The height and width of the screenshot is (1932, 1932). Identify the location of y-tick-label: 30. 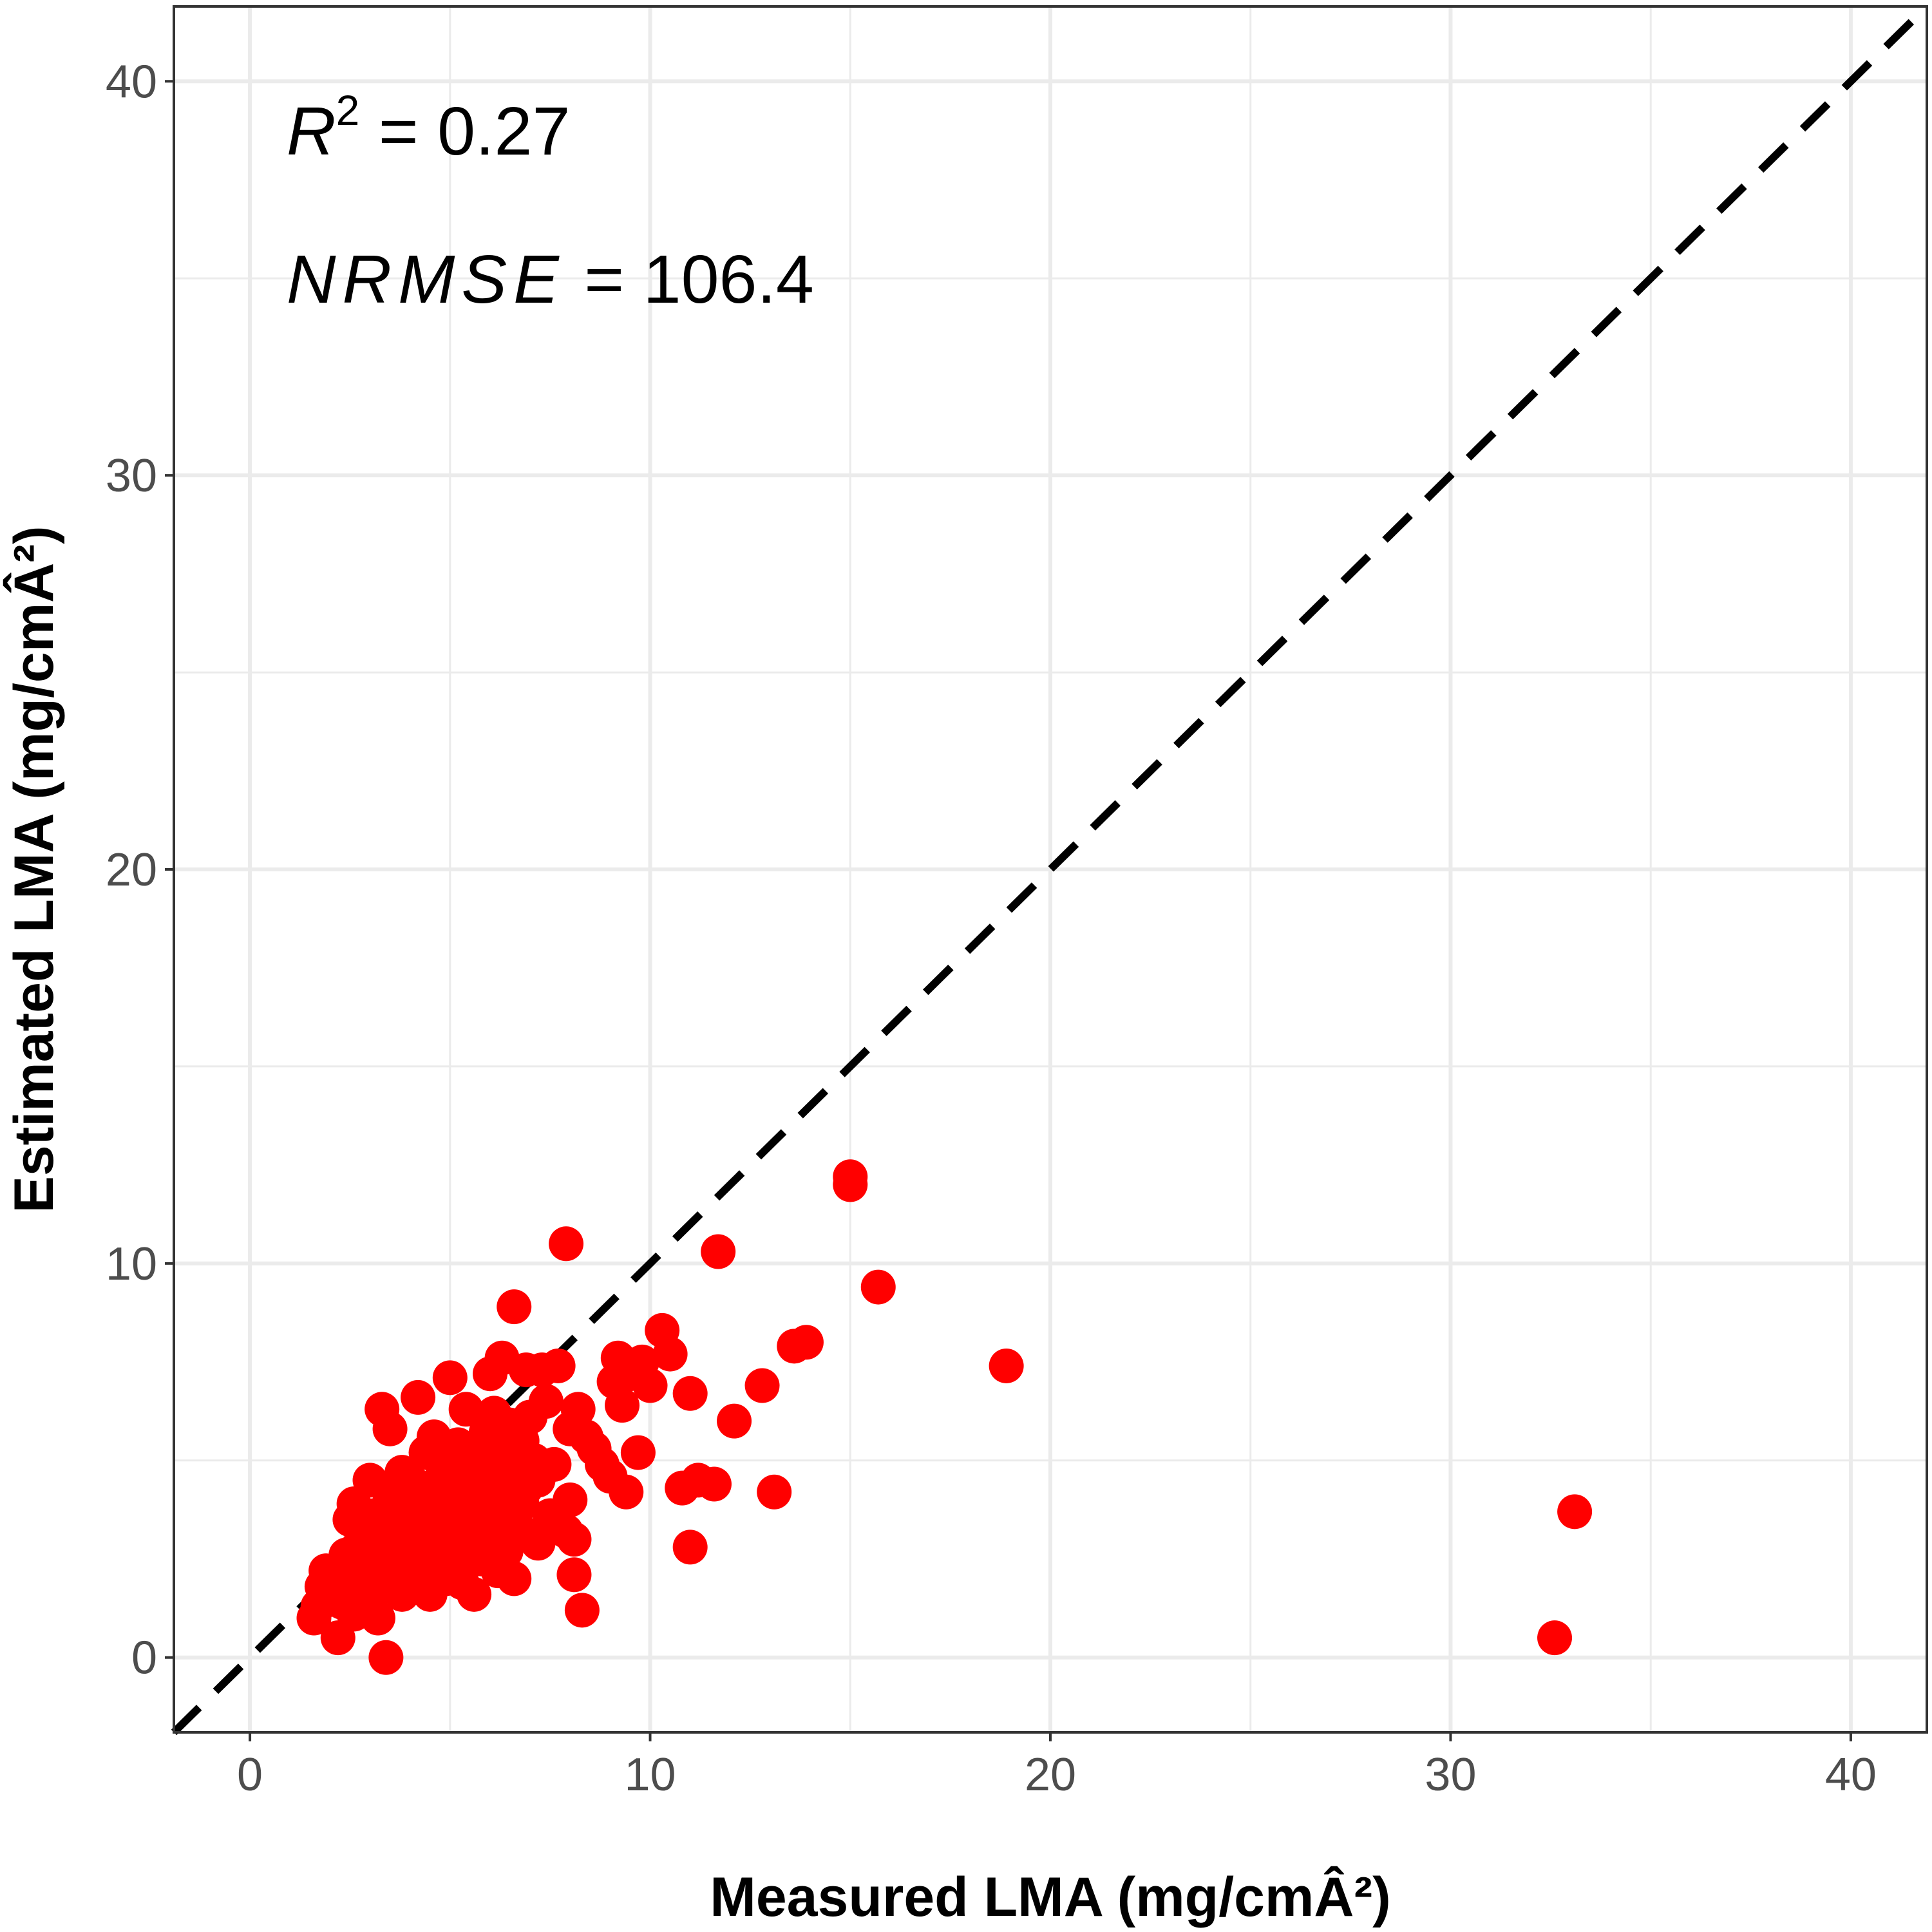
(131, 476).